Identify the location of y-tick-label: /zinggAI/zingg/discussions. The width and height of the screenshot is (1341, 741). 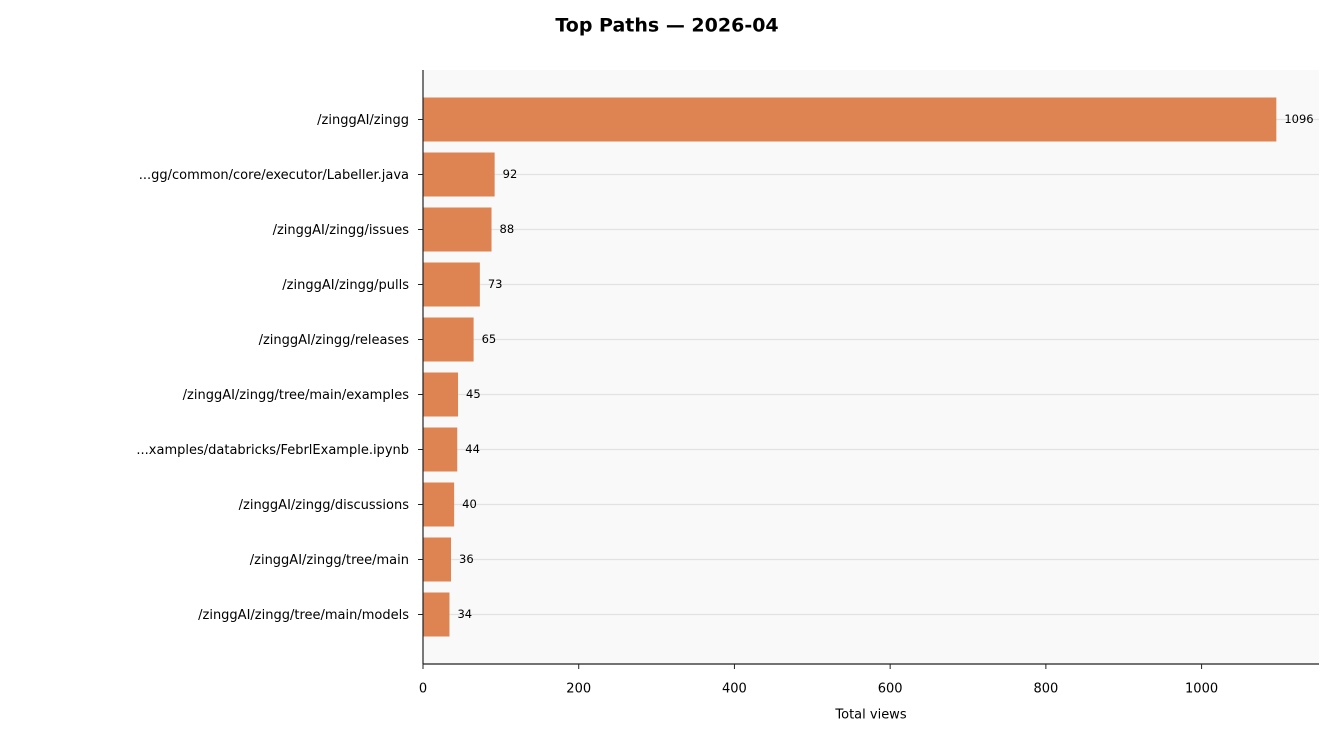
(324, 505).